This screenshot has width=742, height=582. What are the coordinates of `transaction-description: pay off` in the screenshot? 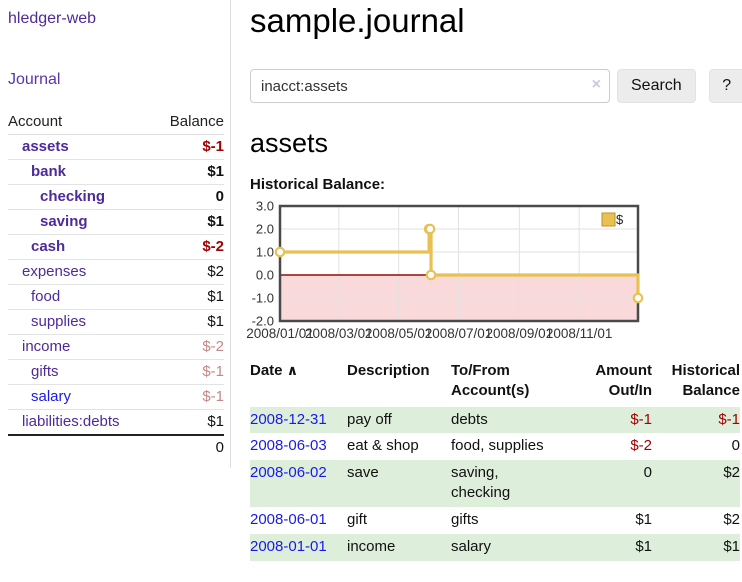 It's located at (369, 419).